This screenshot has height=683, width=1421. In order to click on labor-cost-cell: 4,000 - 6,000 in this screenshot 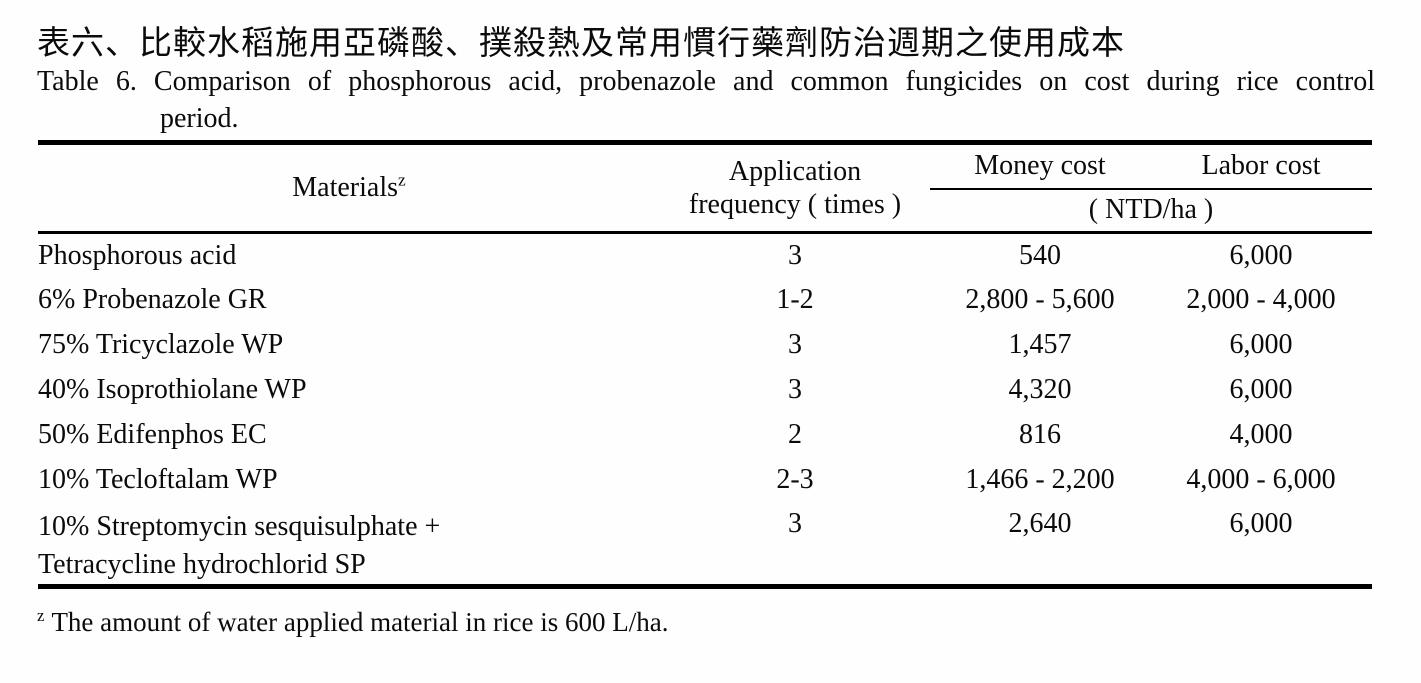, I will do `click(1261, 479)`.